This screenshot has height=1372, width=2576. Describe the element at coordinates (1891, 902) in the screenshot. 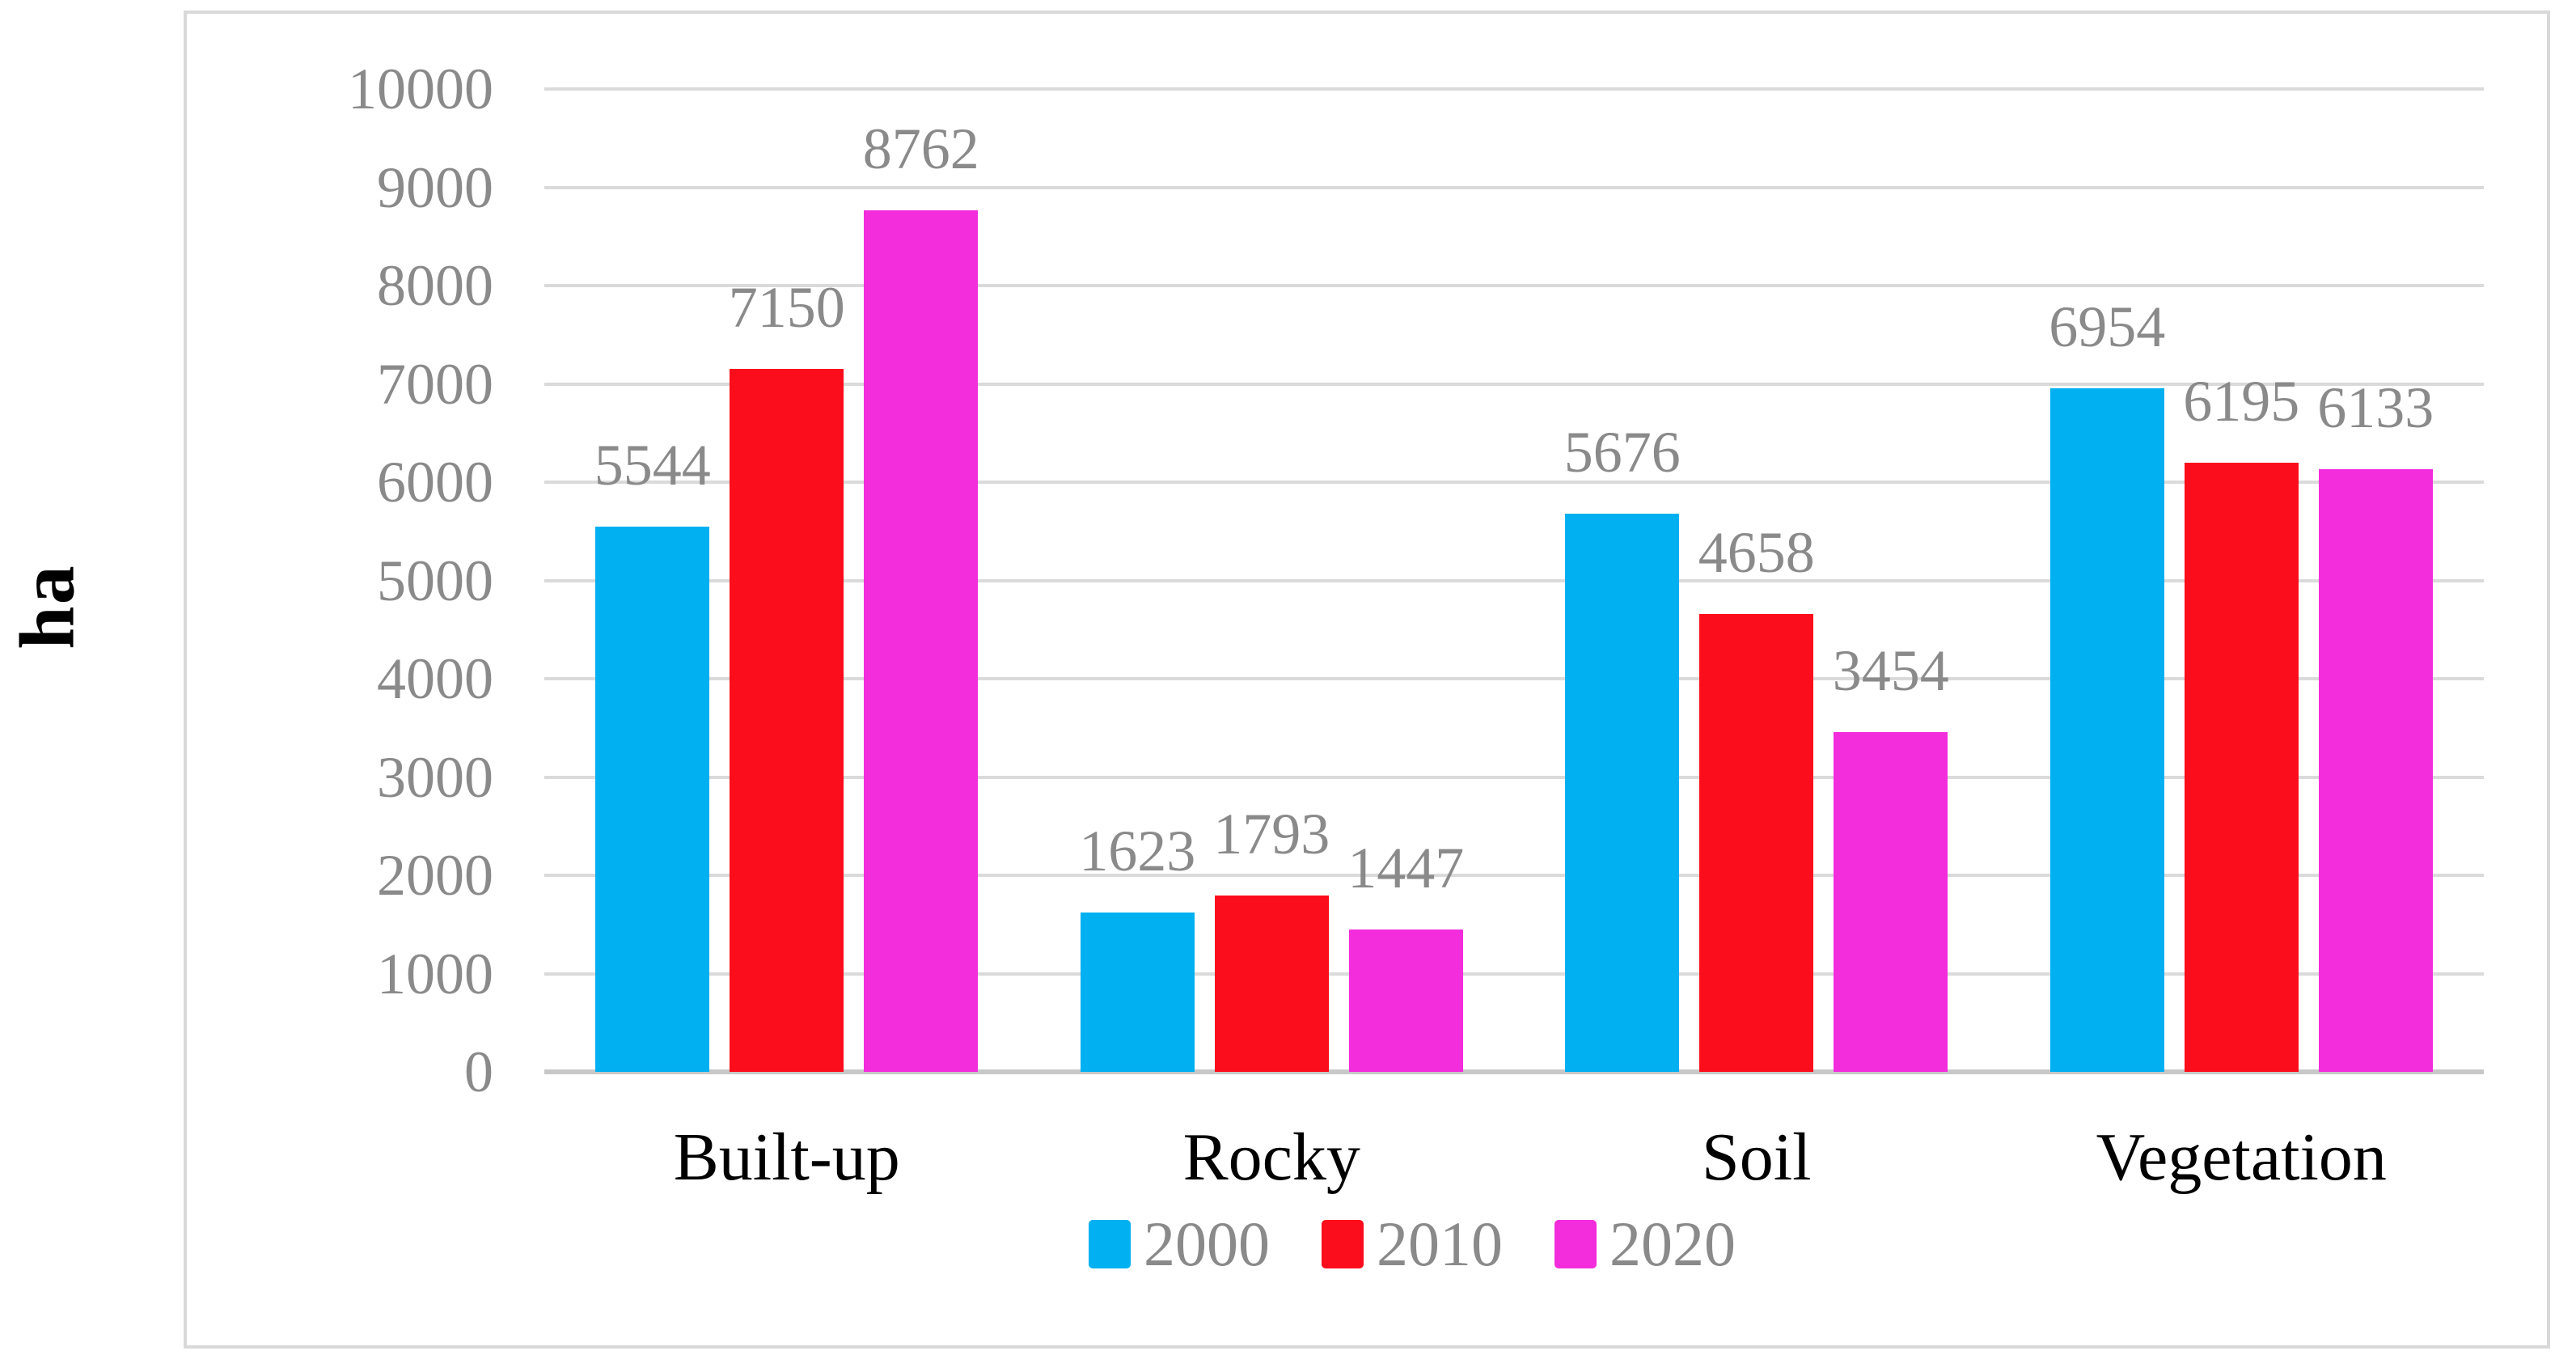

I see `bar-2020-soil` at that location.